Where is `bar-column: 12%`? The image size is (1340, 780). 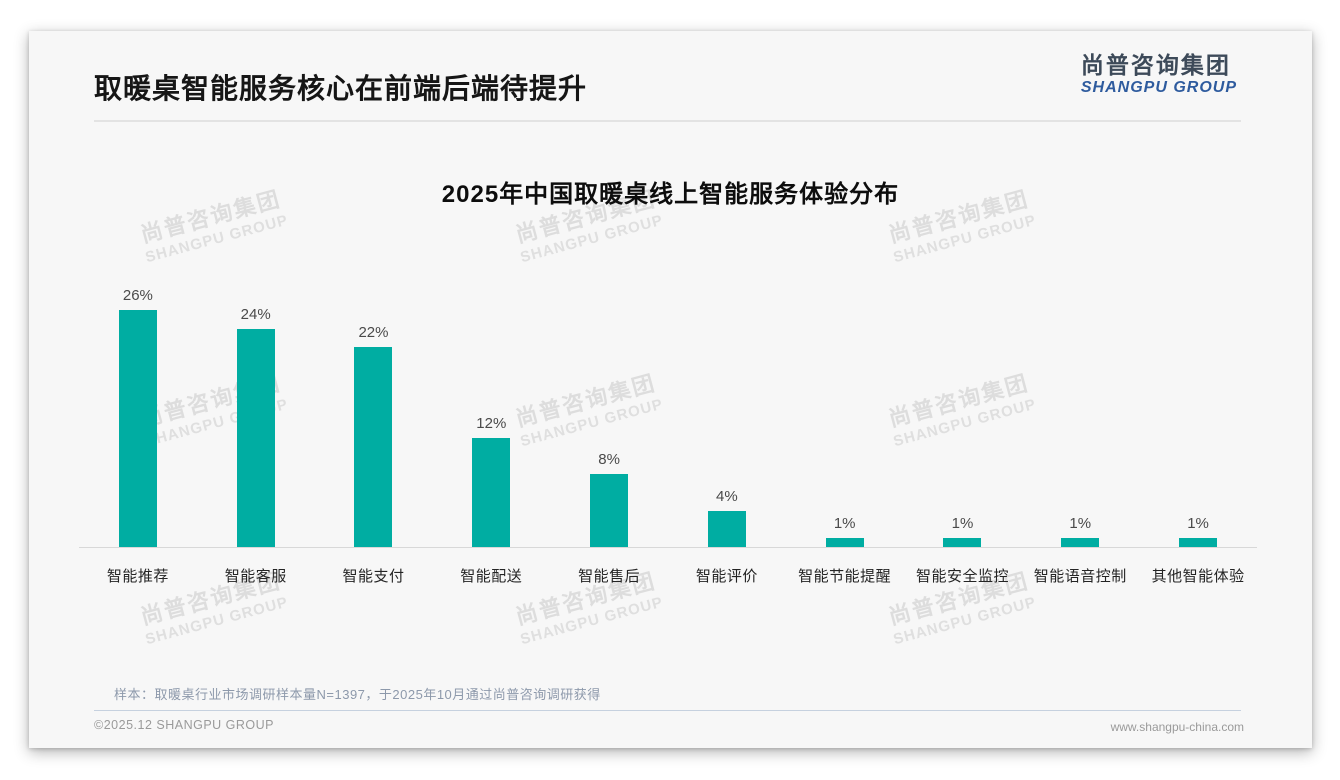
bar-column: 12% is located at coordinates (491, 481).